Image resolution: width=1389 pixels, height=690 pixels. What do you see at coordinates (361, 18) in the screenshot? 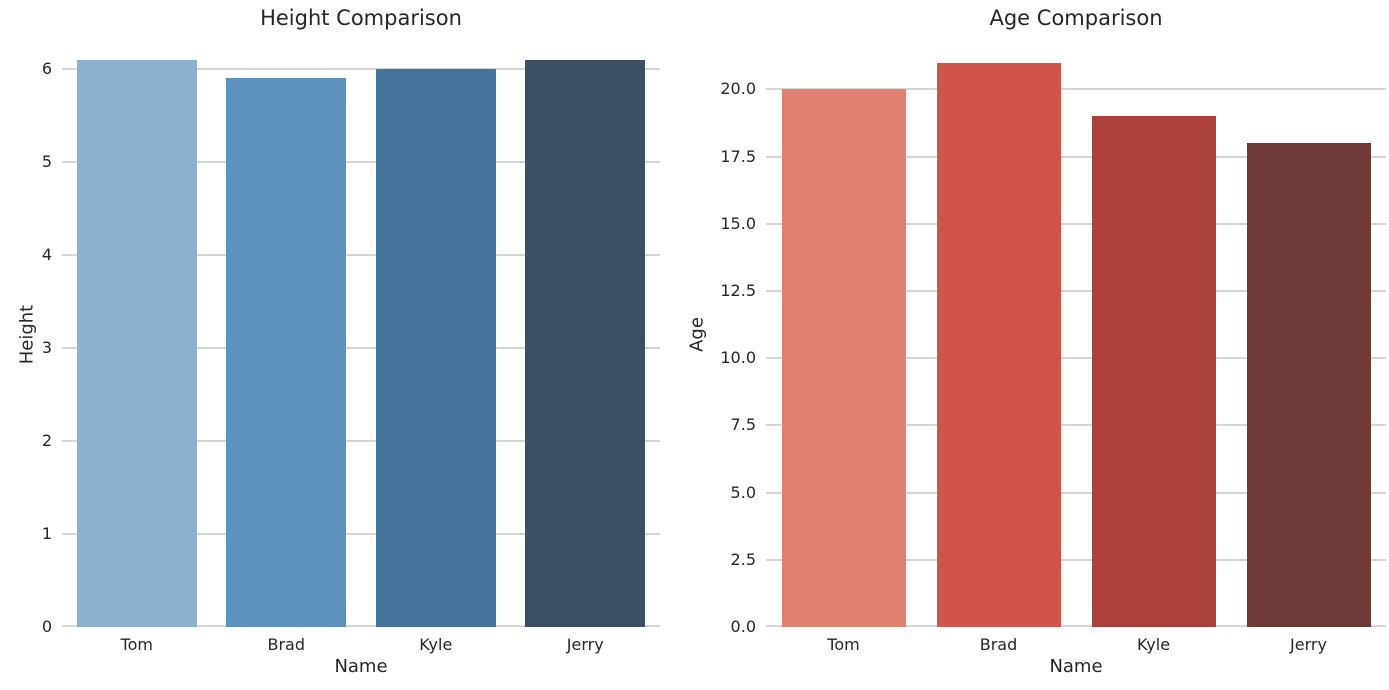
I see `chart-title: Height Comparison` at bounding box center [361, 18].